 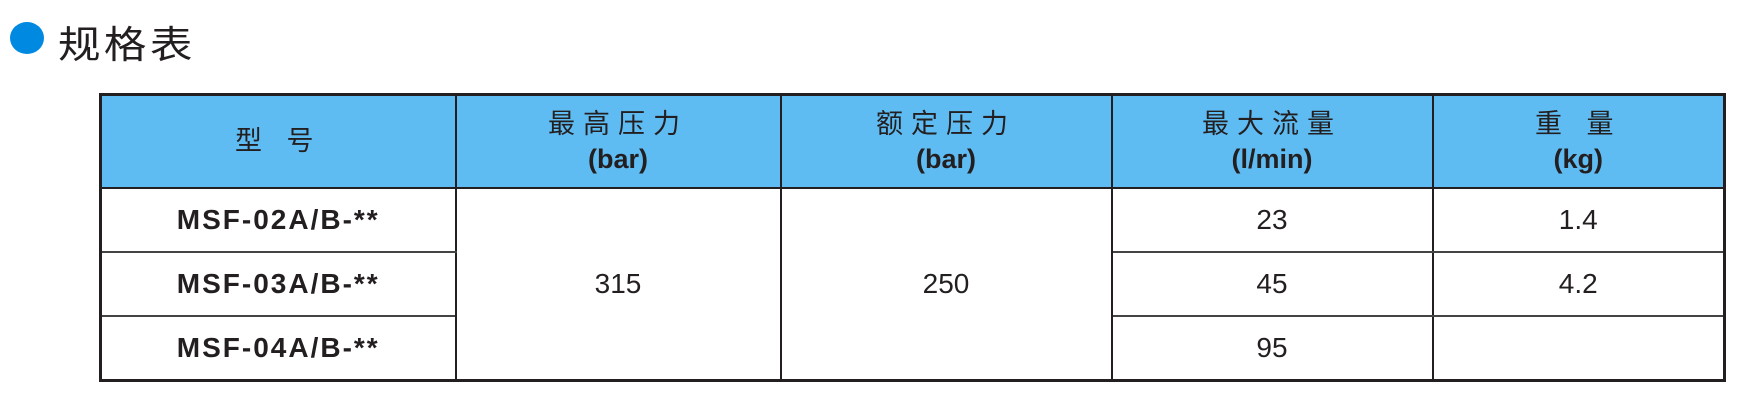 I want to click on flow-cell: 23, so click(x=1272, y=220).